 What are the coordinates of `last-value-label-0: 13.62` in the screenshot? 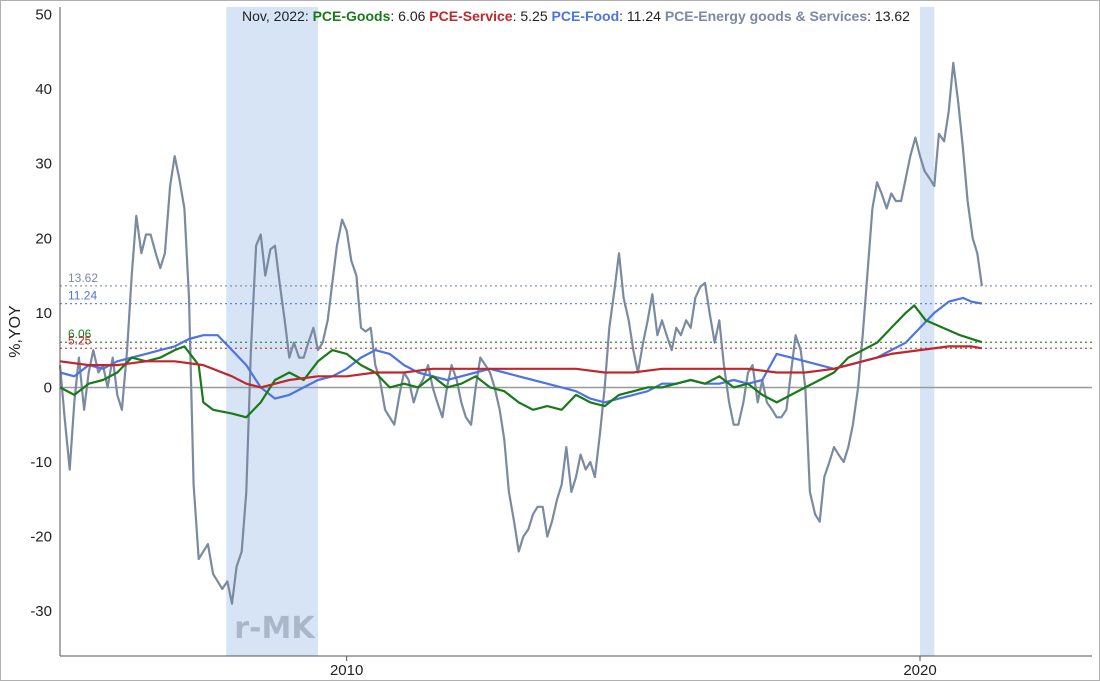 It's located at (83, 278).